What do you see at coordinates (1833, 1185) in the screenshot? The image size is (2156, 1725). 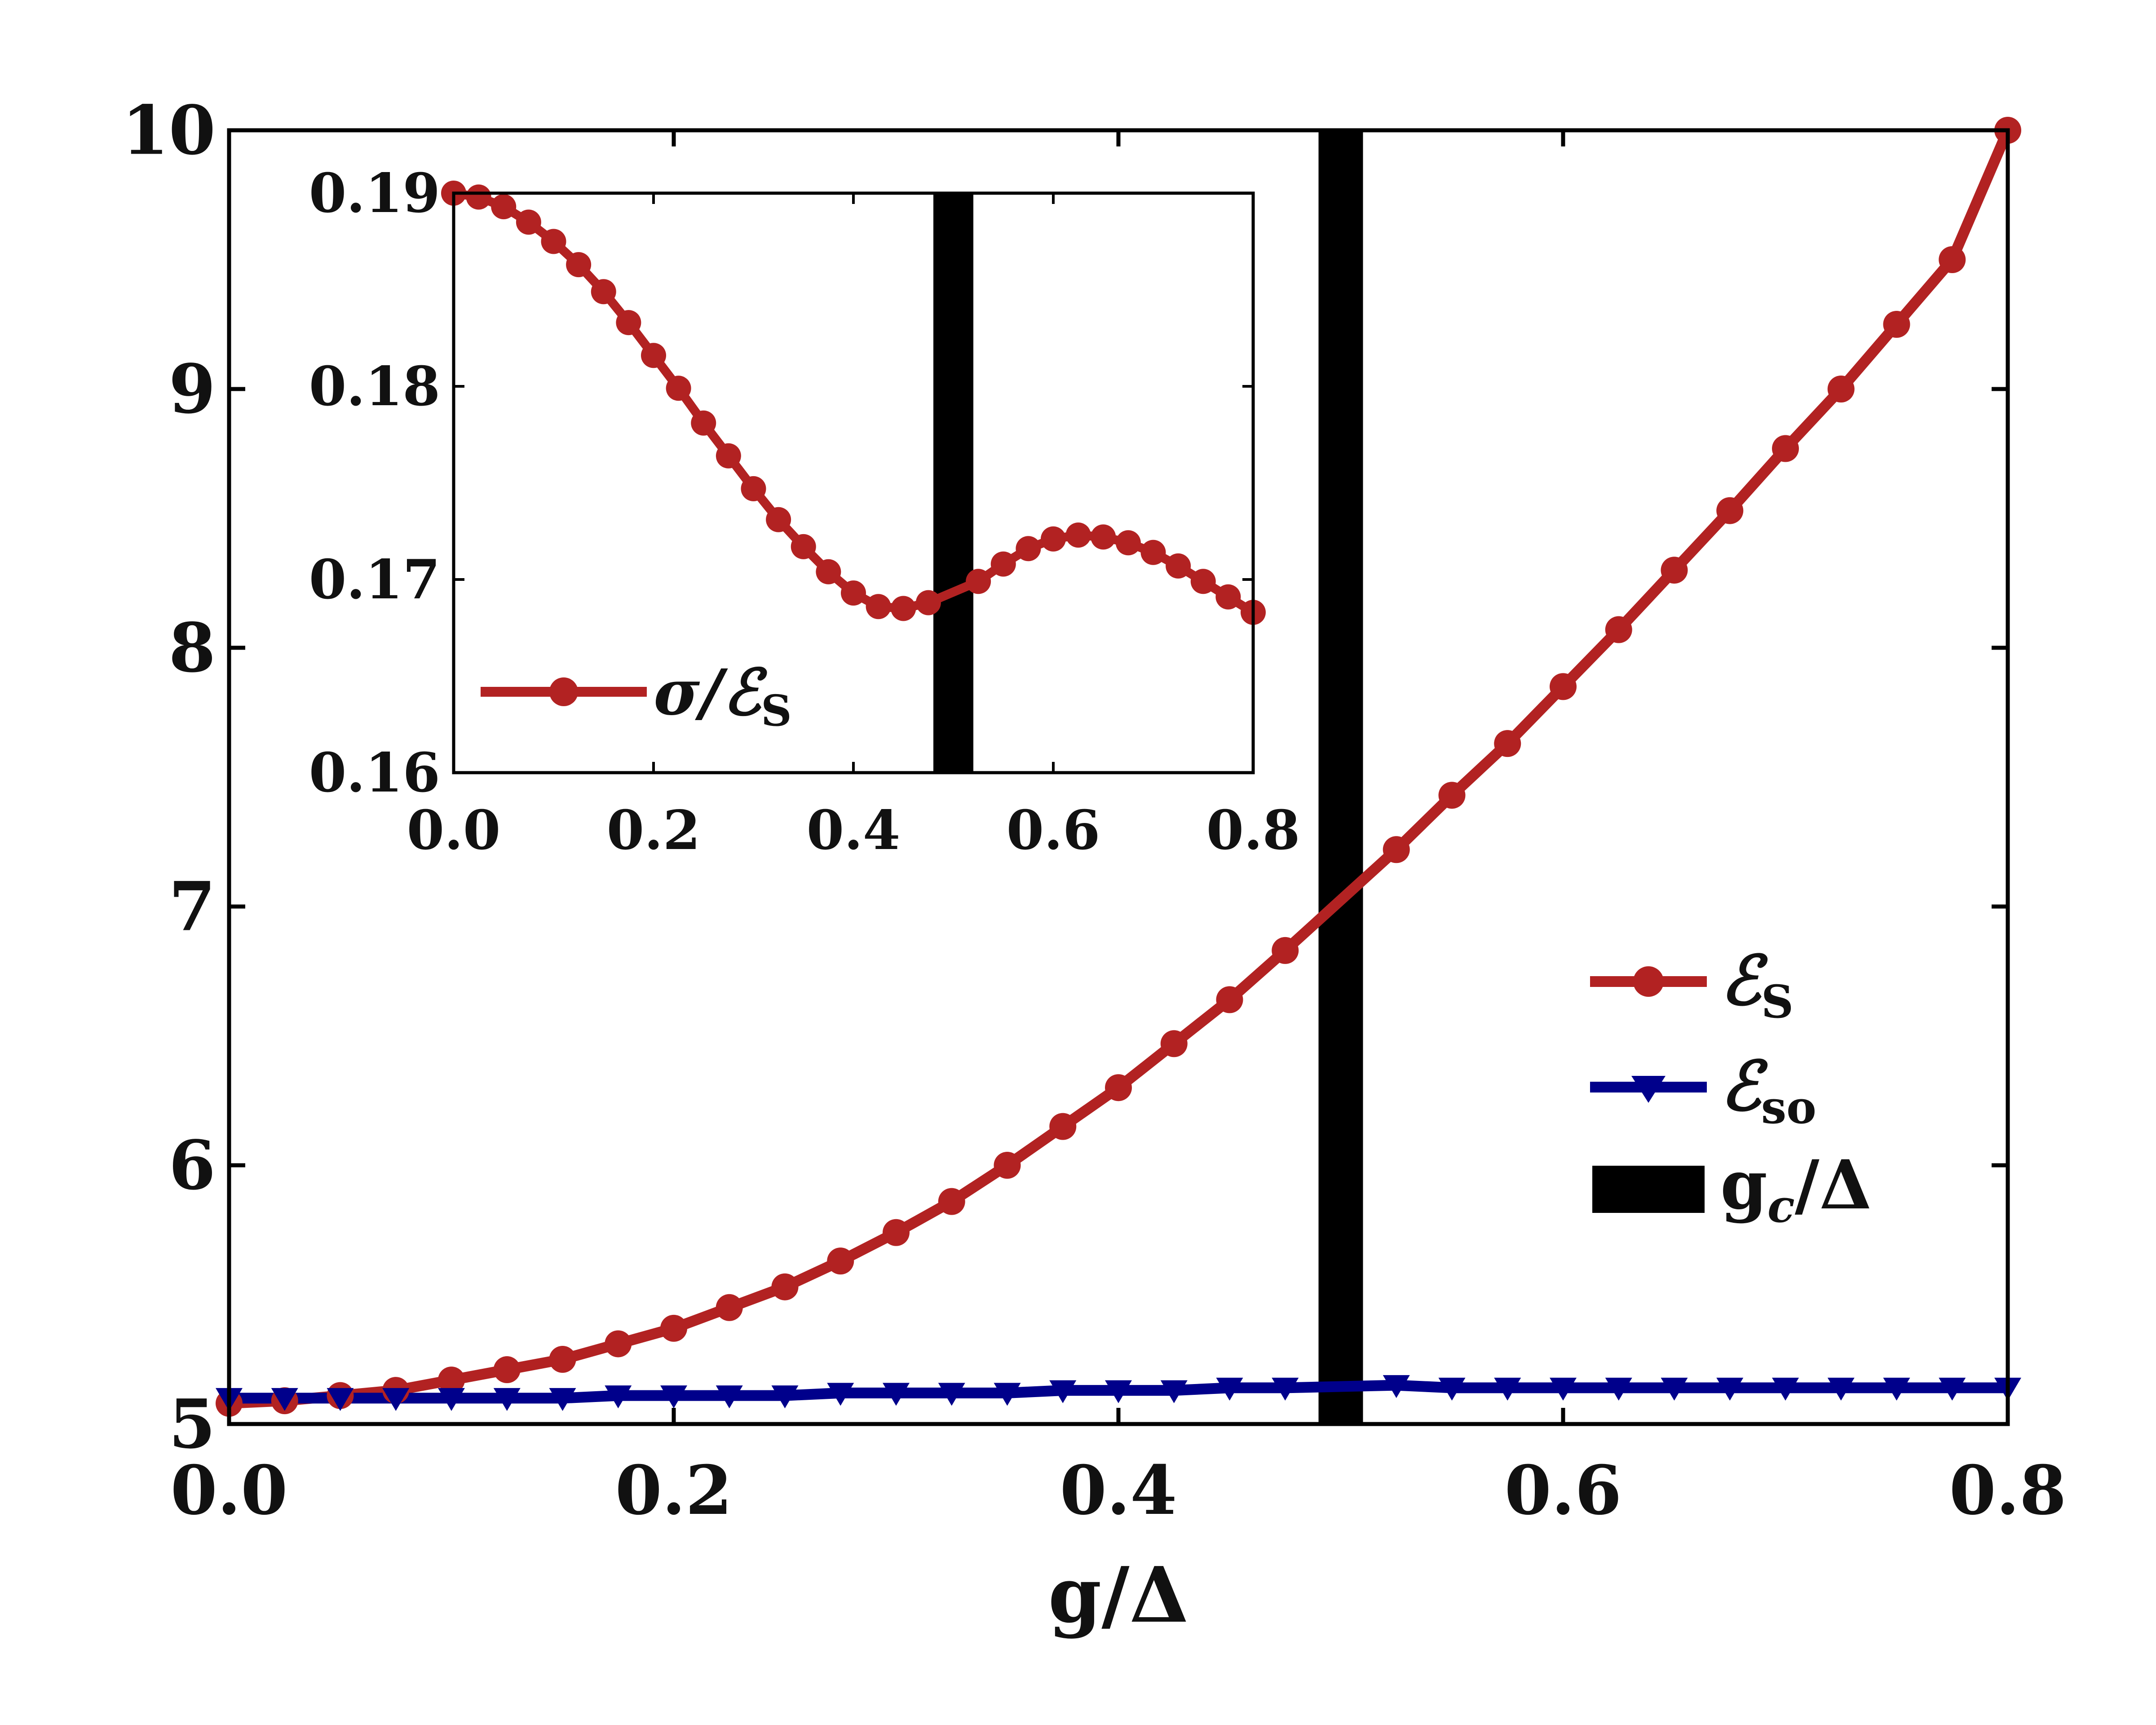 I see `legend-gc-suffix: /Δ` at bounding box center [1833, 1185].